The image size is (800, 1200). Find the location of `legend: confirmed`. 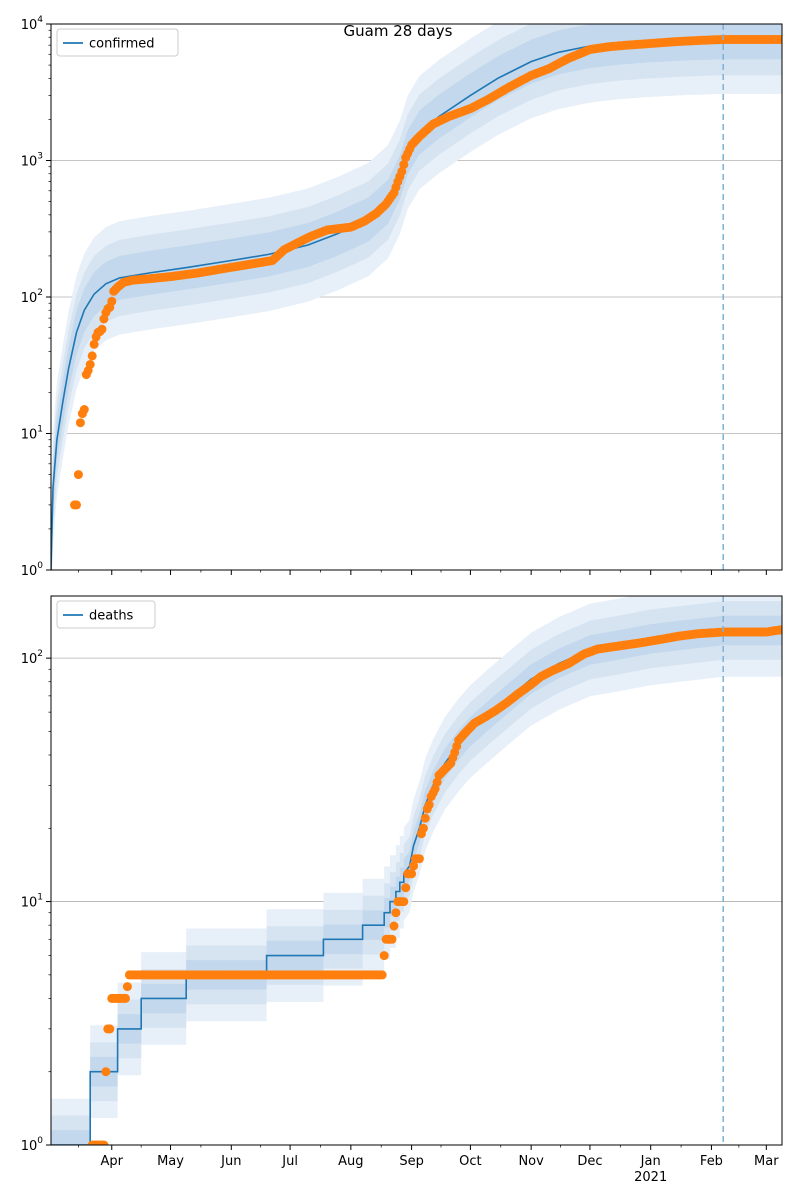

legend: confirmed is located at coordinates (117, 42).